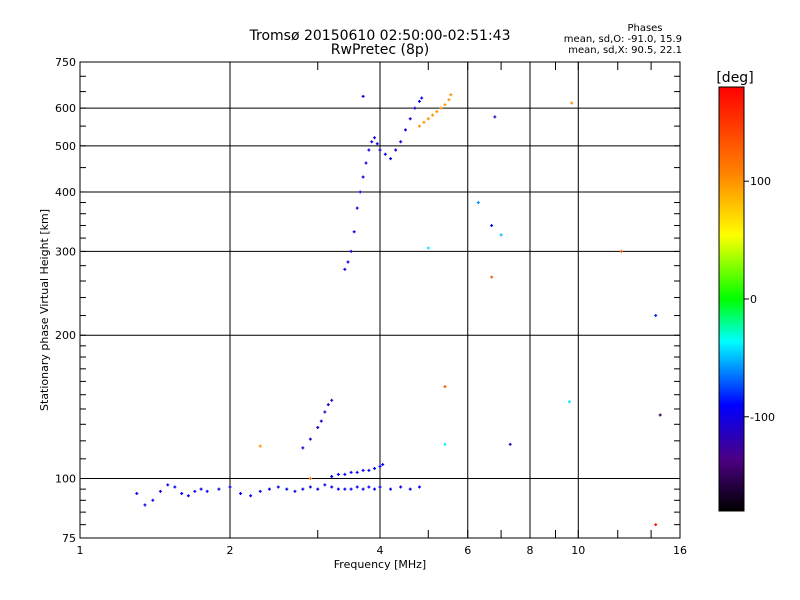  Describe the element at coordinates (80, 550) in the screenshot. I see `x-tick-label: 1` at that location.